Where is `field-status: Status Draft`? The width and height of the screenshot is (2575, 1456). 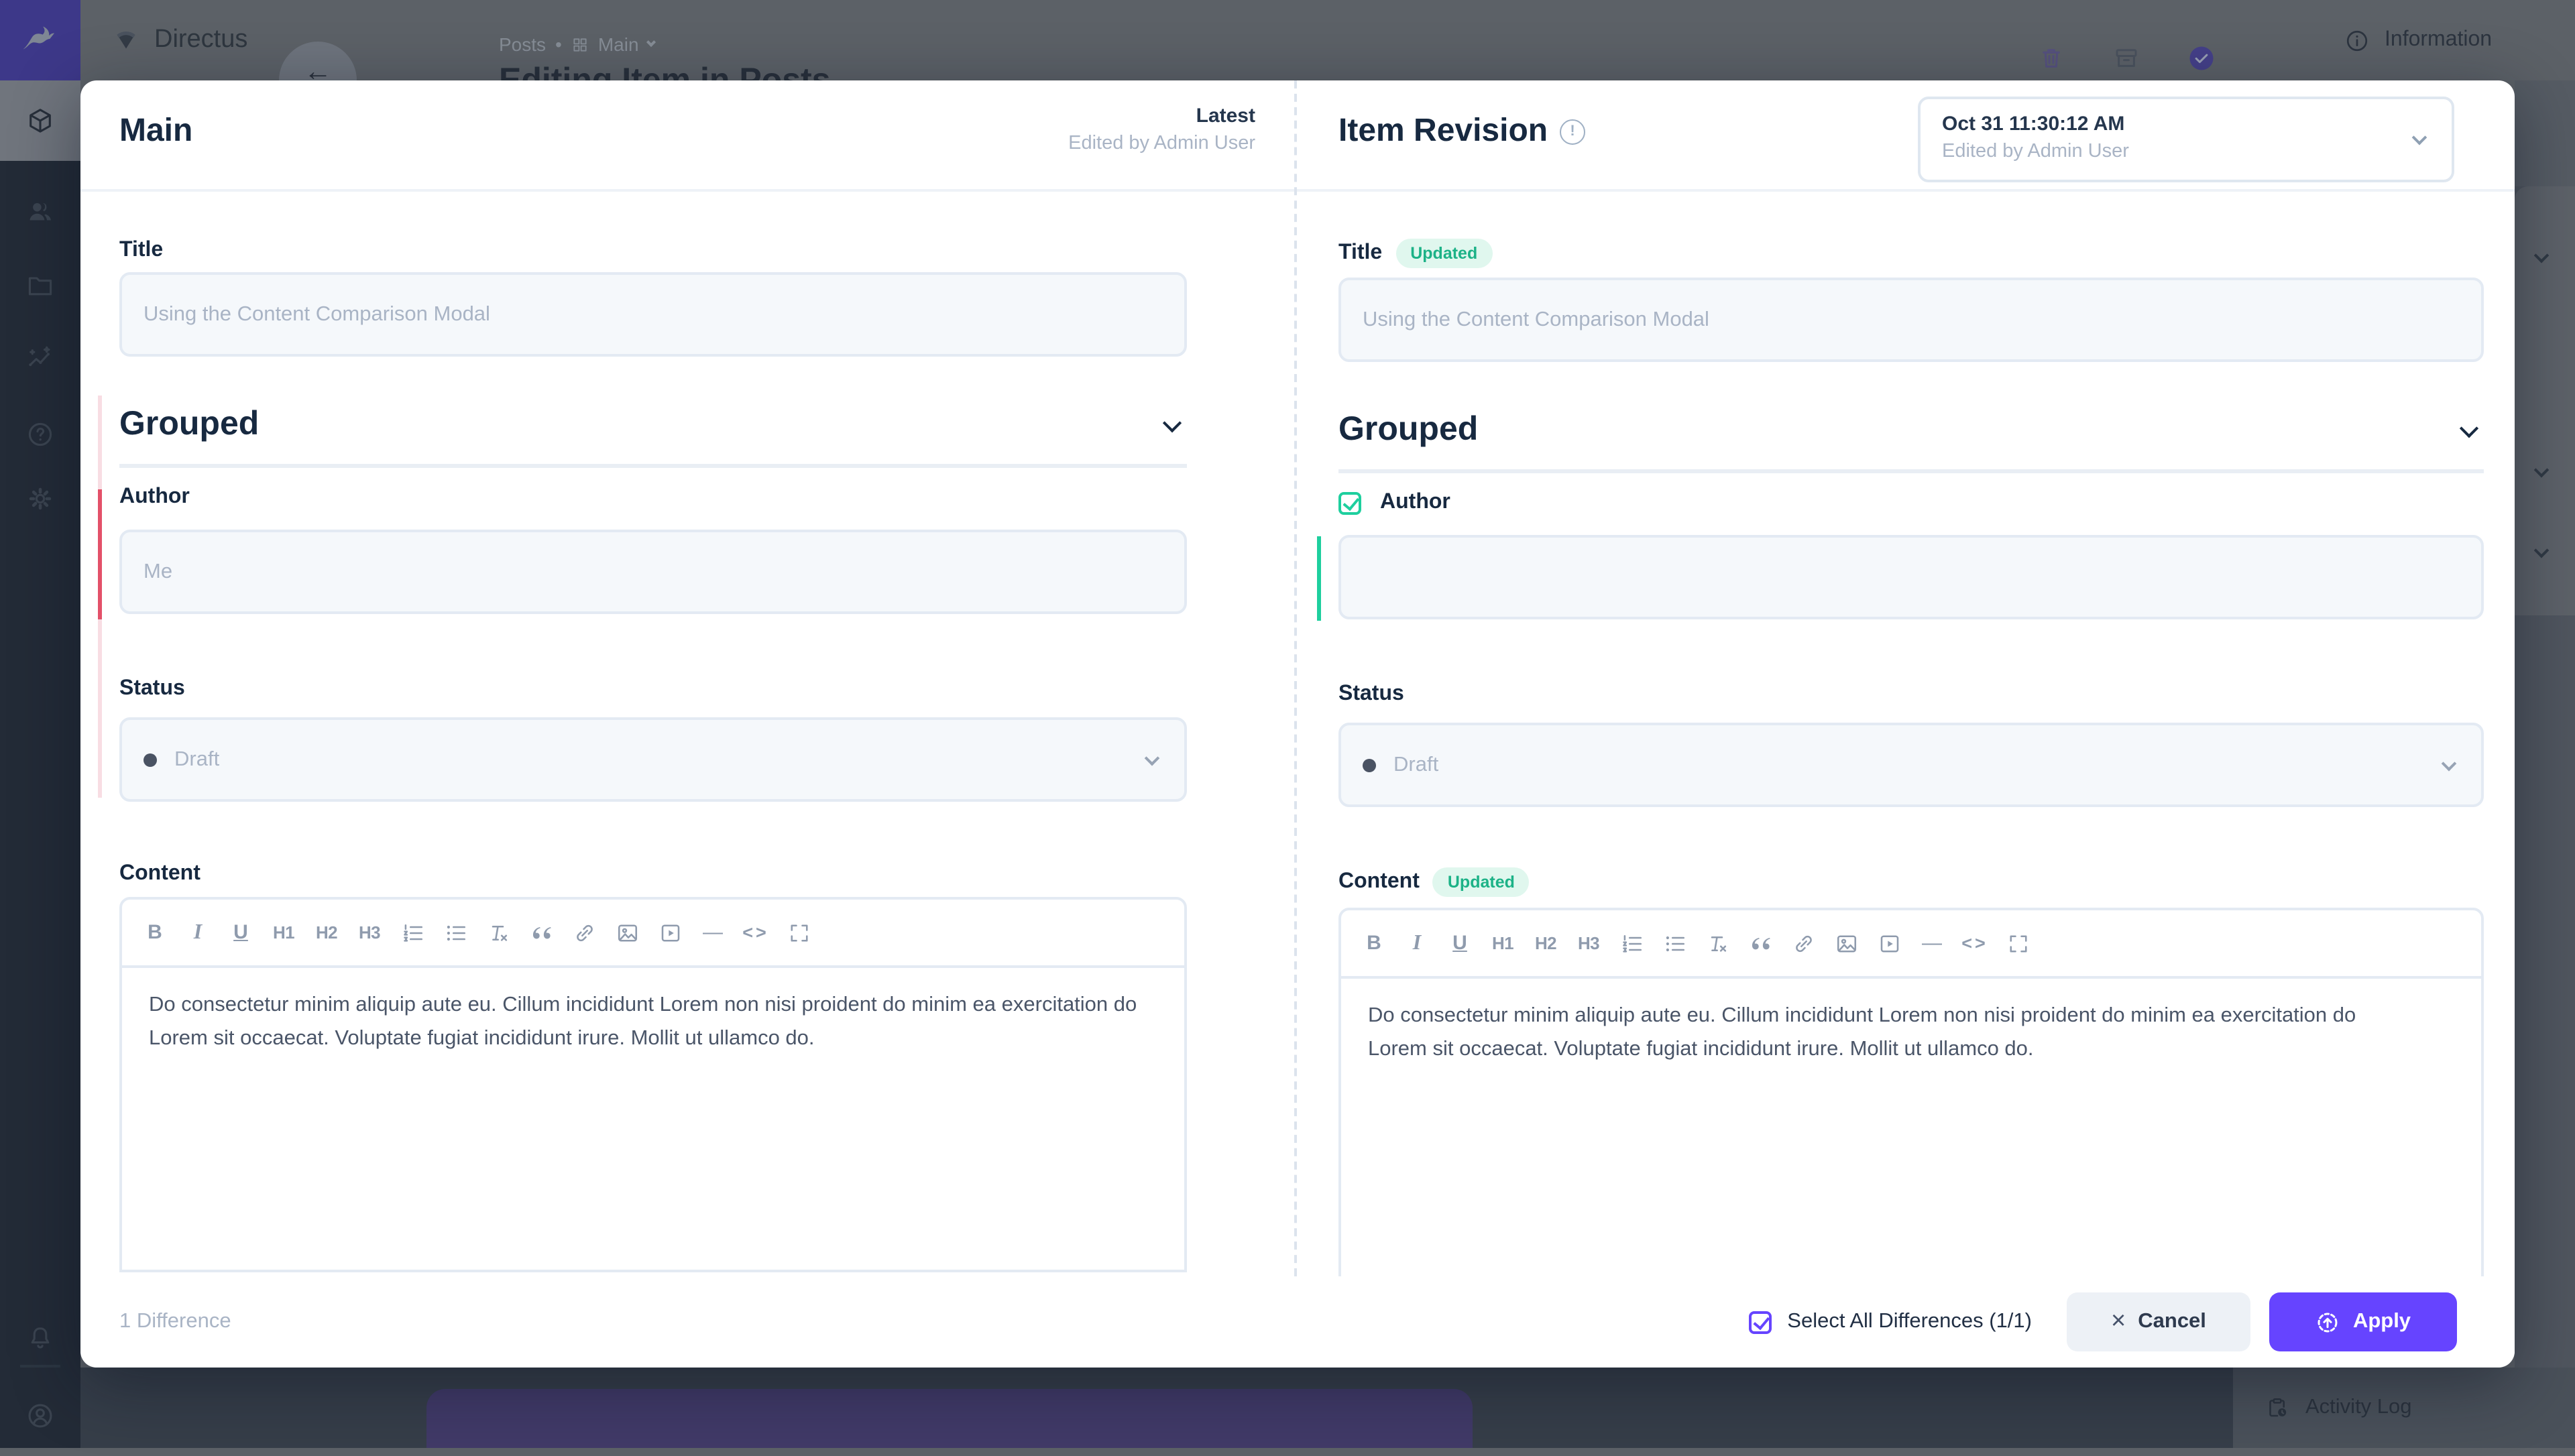 field-status: Status Draft is located at coordinates (1911, 744).